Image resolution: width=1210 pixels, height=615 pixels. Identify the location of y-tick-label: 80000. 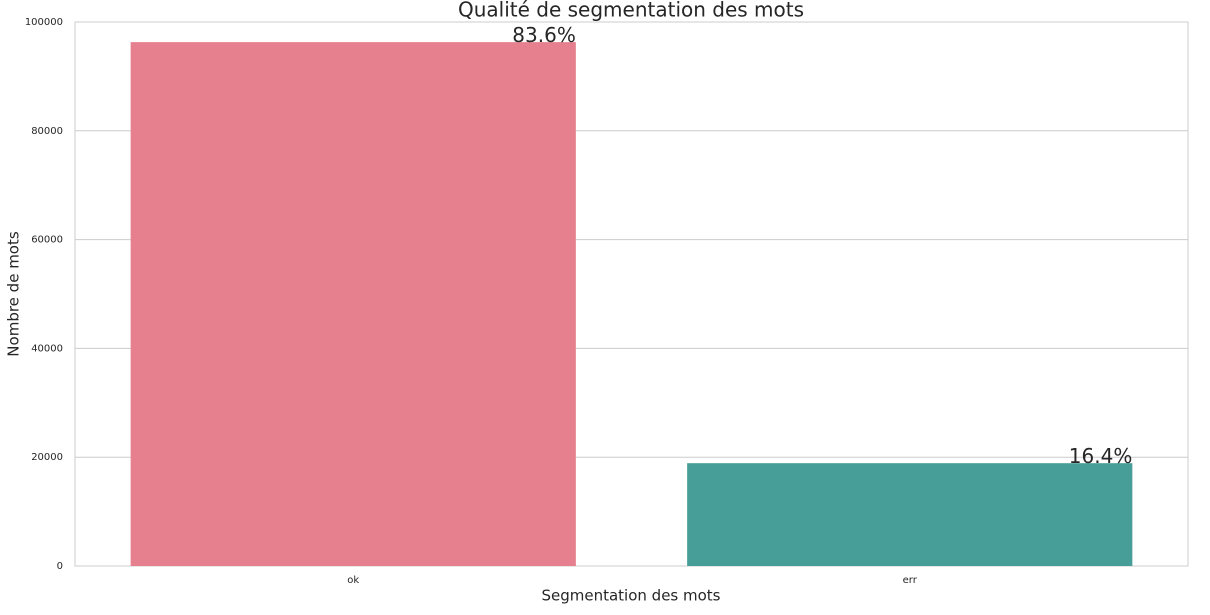
(47, 131).